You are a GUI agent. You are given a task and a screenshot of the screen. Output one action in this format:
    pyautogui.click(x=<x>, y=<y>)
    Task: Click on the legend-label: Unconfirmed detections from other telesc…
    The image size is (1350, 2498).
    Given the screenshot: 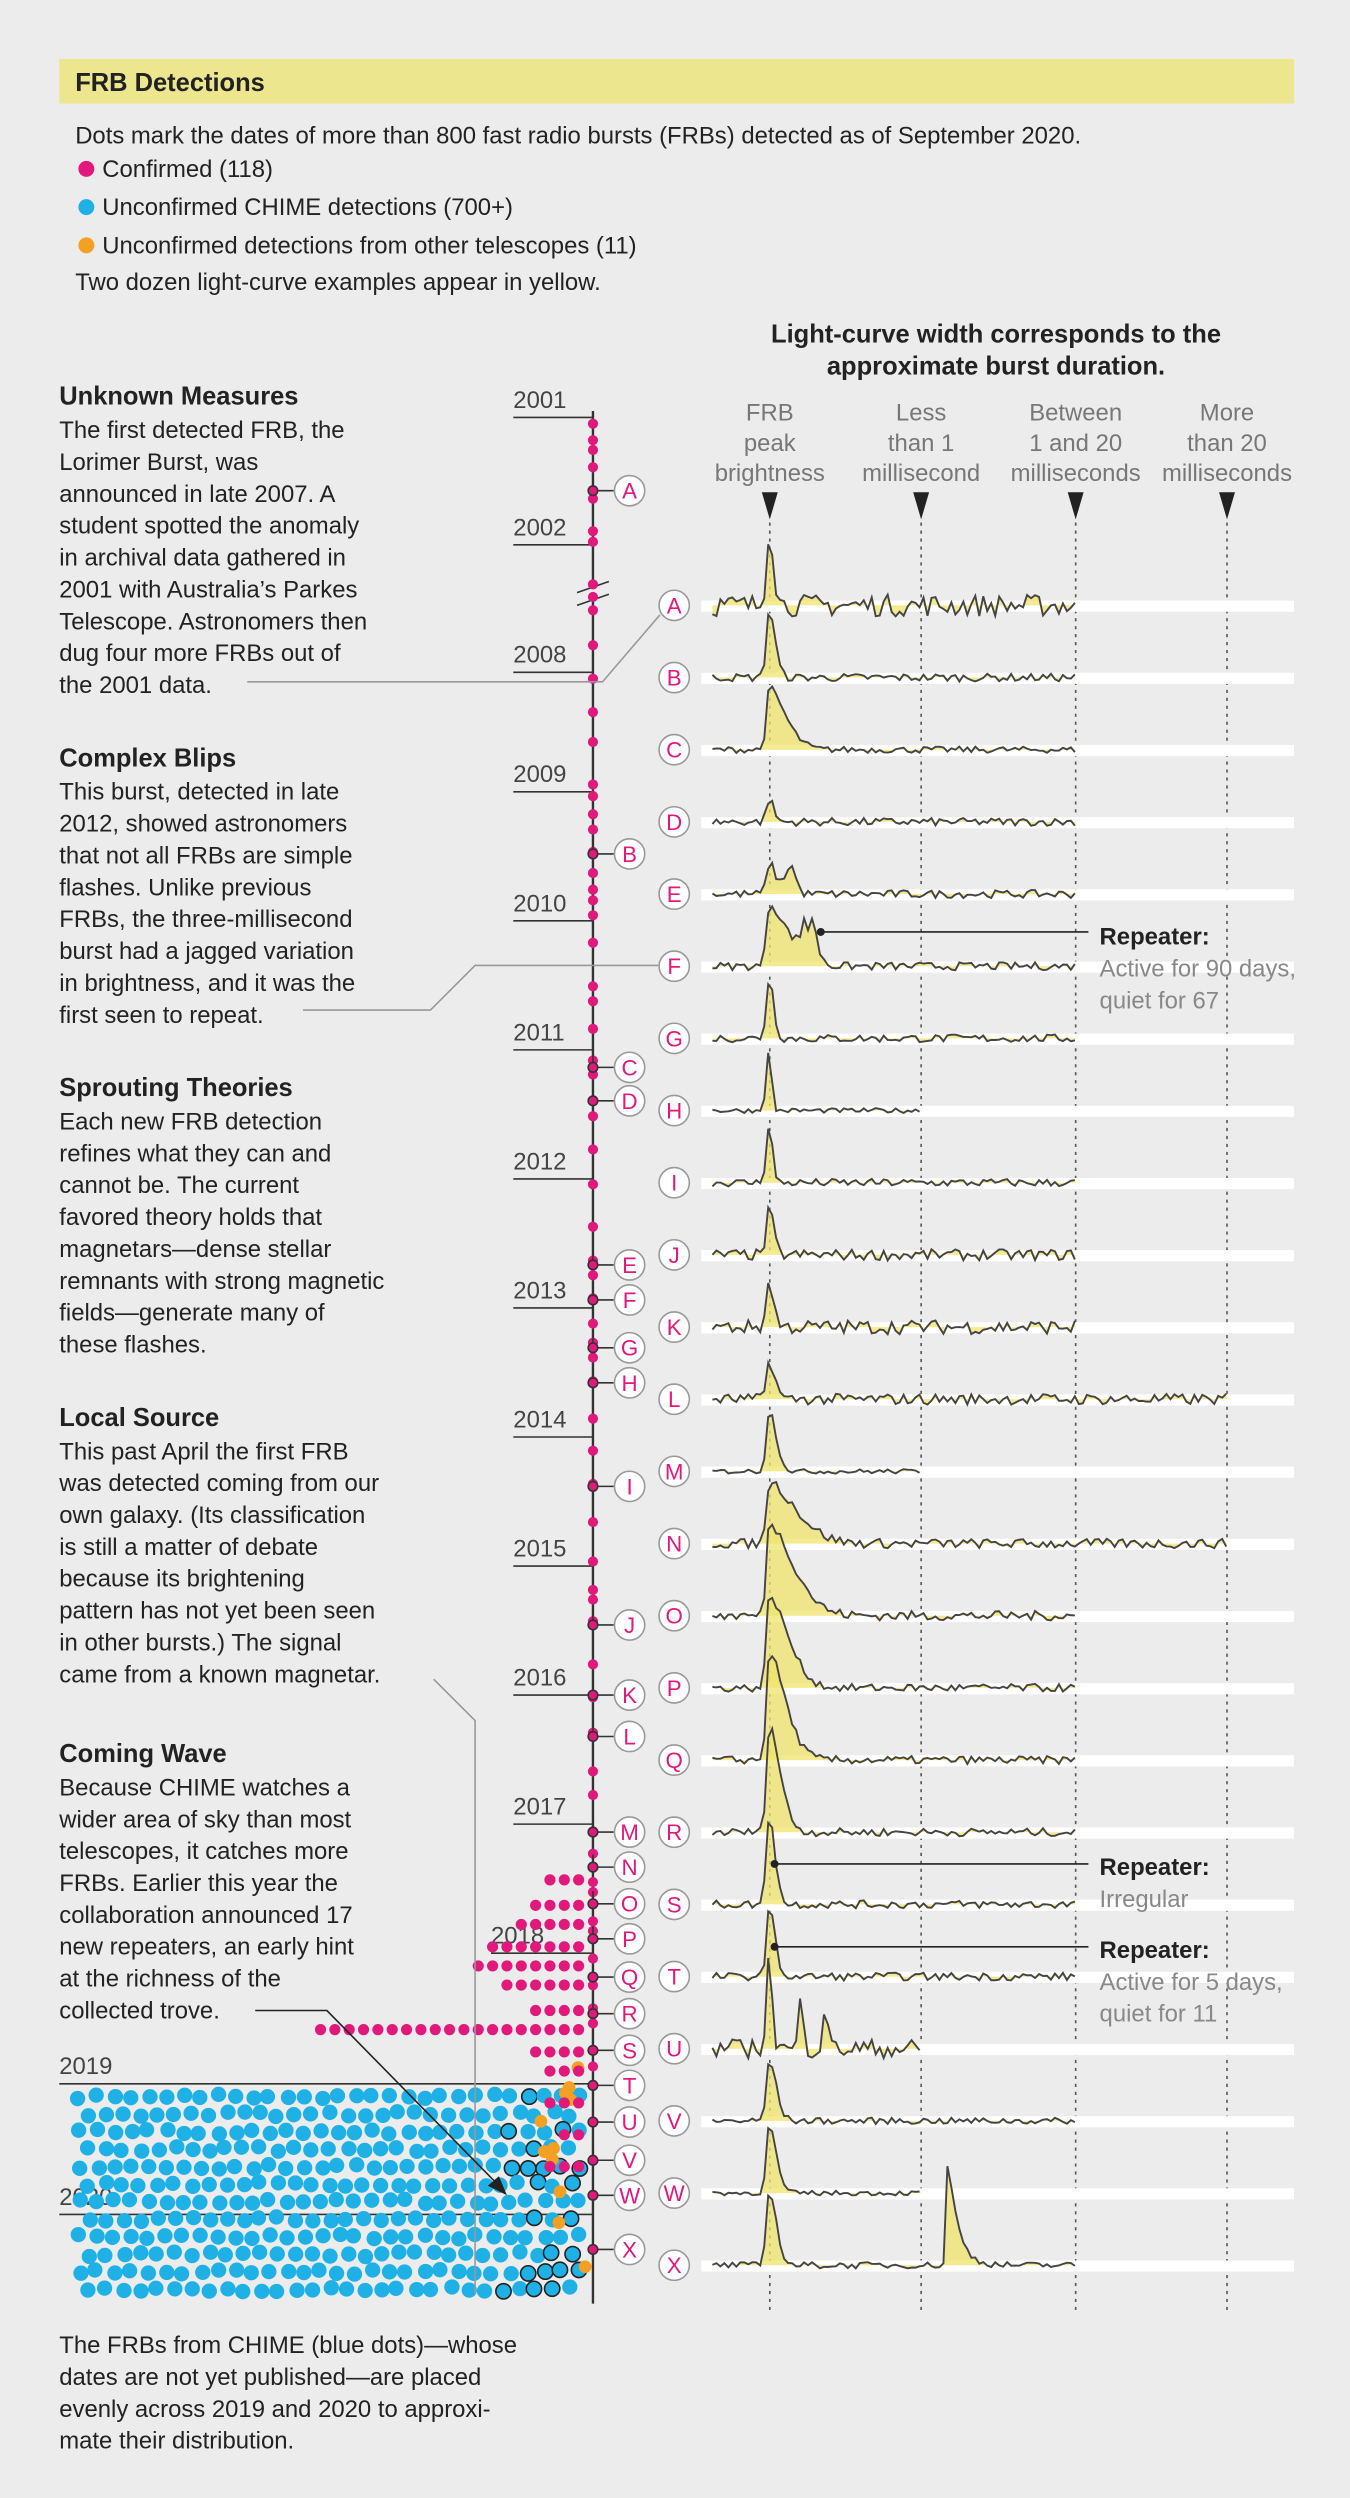 What is the action you would take?
    pyautogui.click(x=369, y=245)
    